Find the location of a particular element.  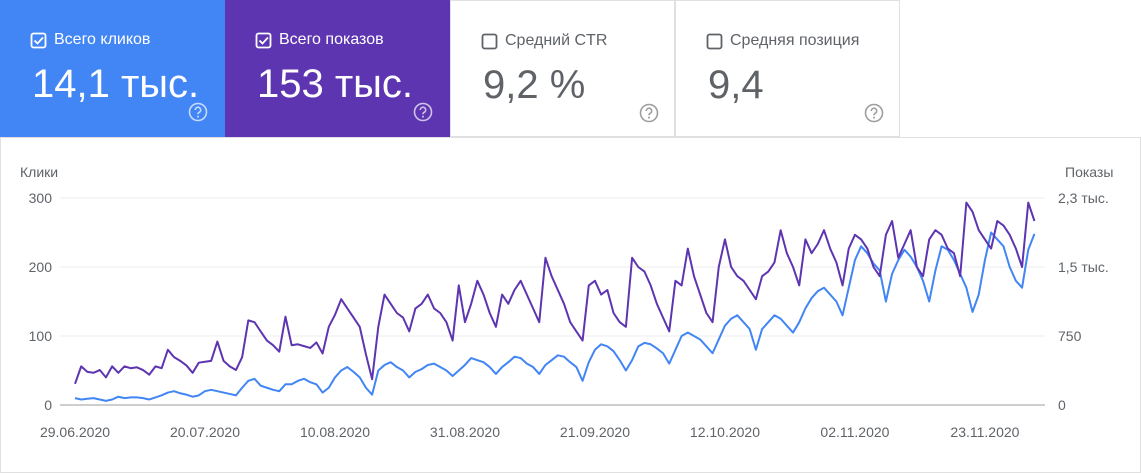

metric-card: Всего показов 153 тыс. is located at coordinates (337, 68).